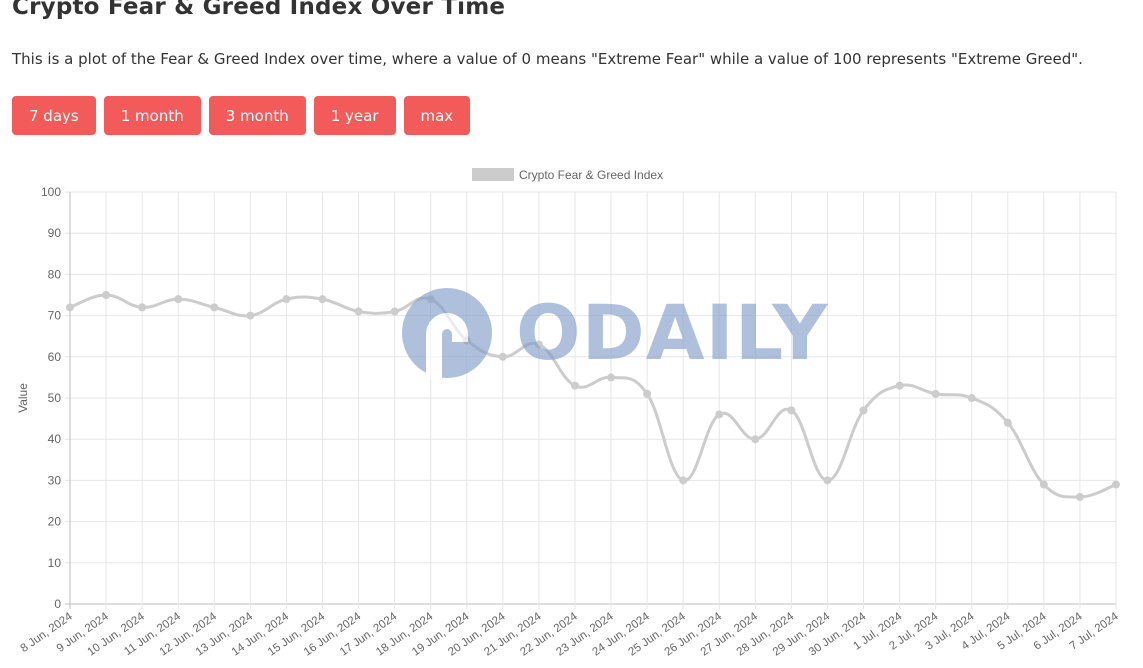  I want to click on y-tick-label: 60, so click(55, 357).